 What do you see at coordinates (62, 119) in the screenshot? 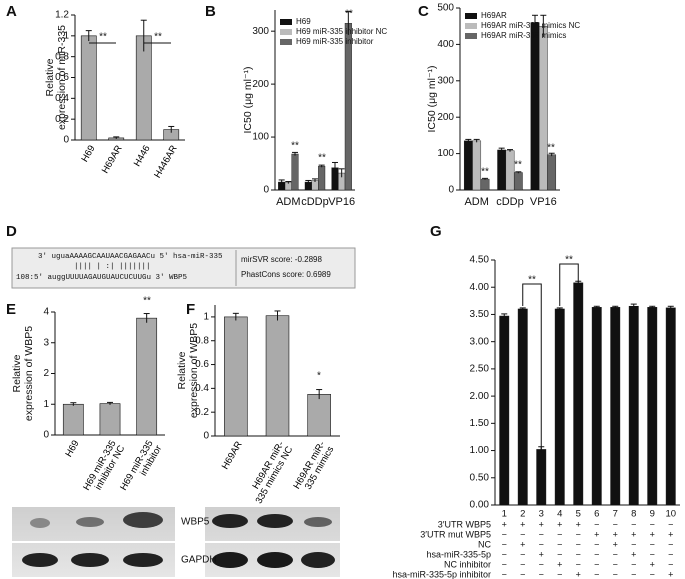
I see `y-tick-label: 0.2` at bounding box center [62, 119].